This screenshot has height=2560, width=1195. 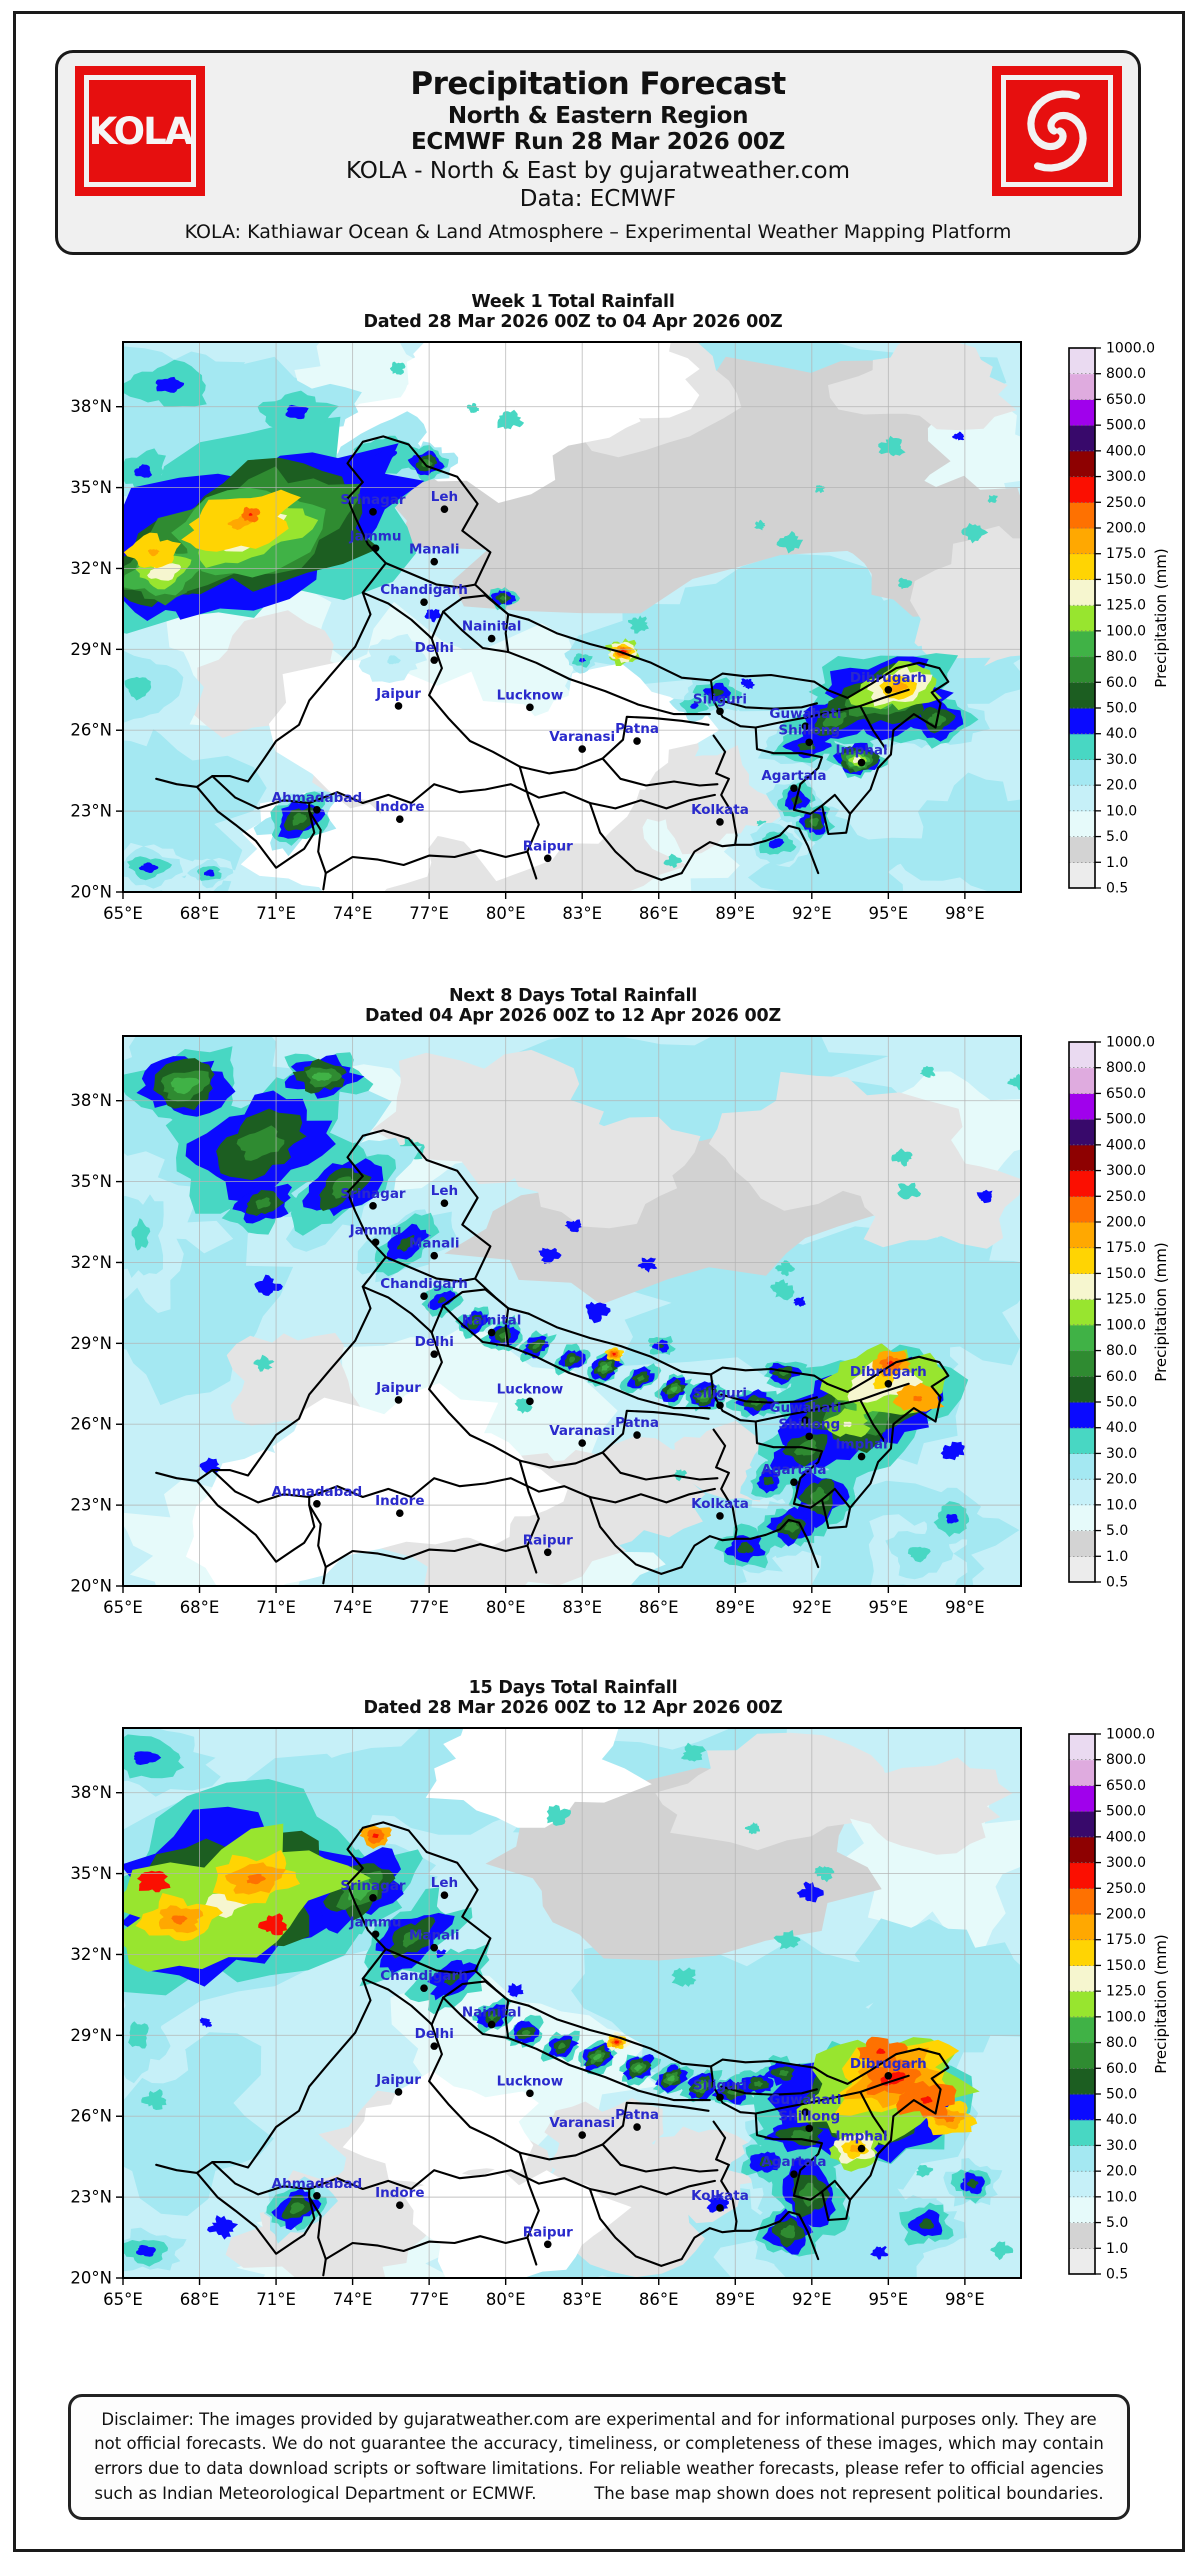 I want to click on svg-text: 60.0, so click(x=1121, y=2069).